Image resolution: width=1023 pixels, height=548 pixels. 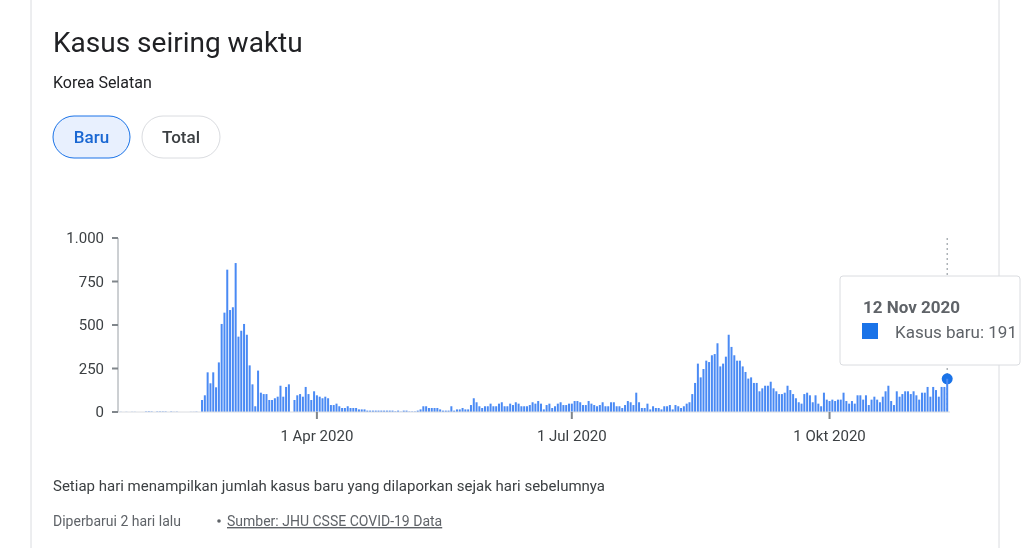 I want to click on text: Diperbarui 2 hari lalu, so click(x=117, y=521).